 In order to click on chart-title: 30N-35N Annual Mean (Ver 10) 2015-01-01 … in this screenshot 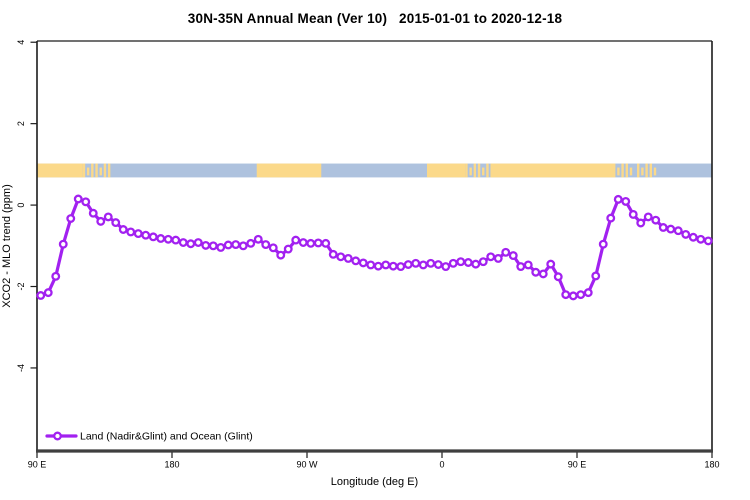, I will do `click(375, 18)`.